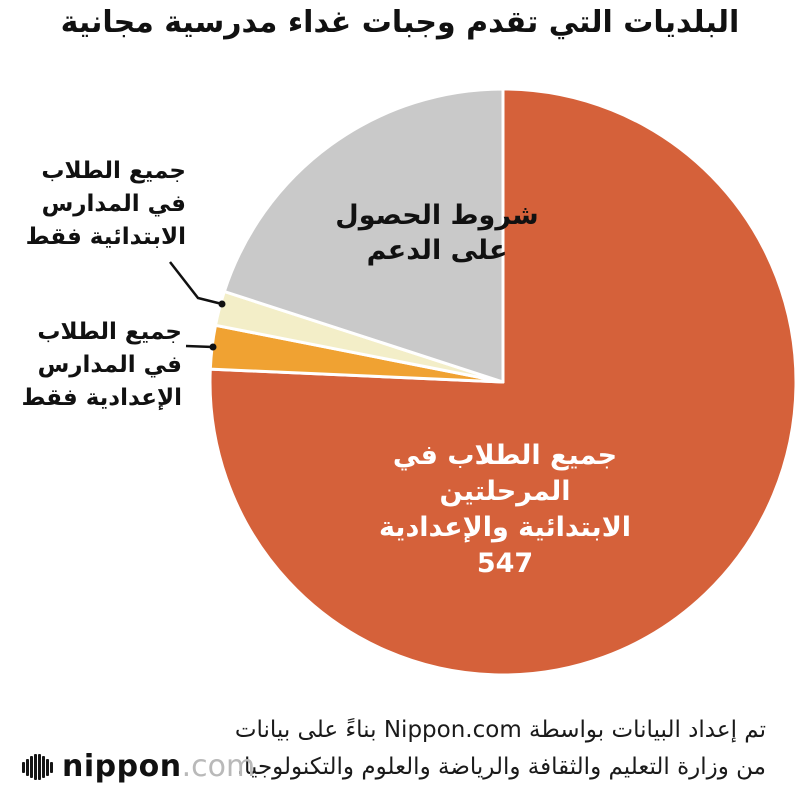  I want to click on label-junior-high-only: جميع الطلاب في المدارس الإعدادية فقط, so click(101, 365).